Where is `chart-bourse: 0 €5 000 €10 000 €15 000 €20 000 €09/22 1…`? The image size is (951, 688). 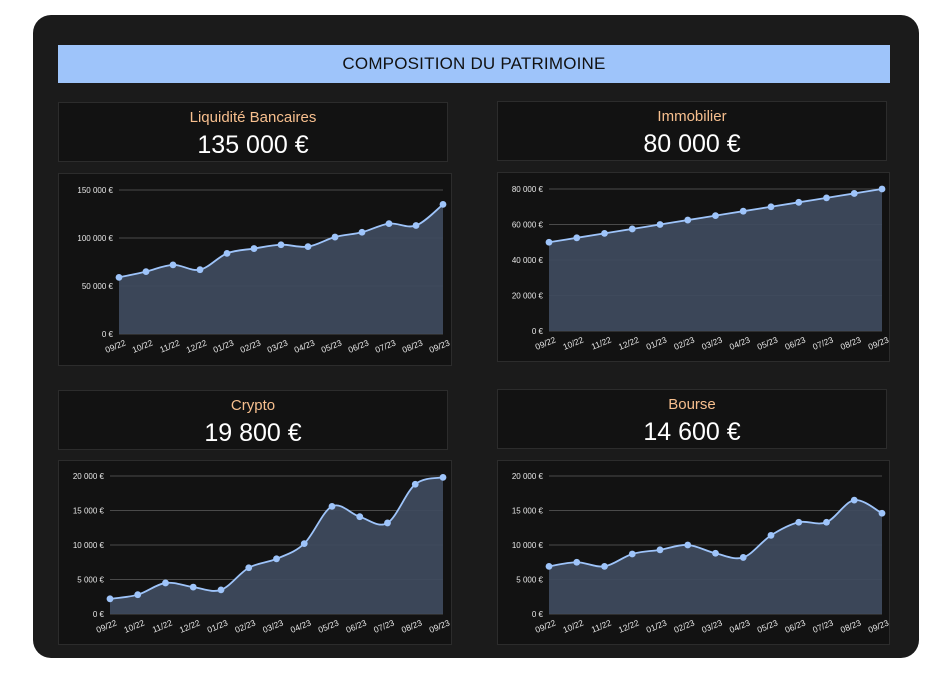 chart-bourse: 0 €5 000 €10 000 €15 000 €20 000 €09/22 1… is located at coordinates (693, 552).